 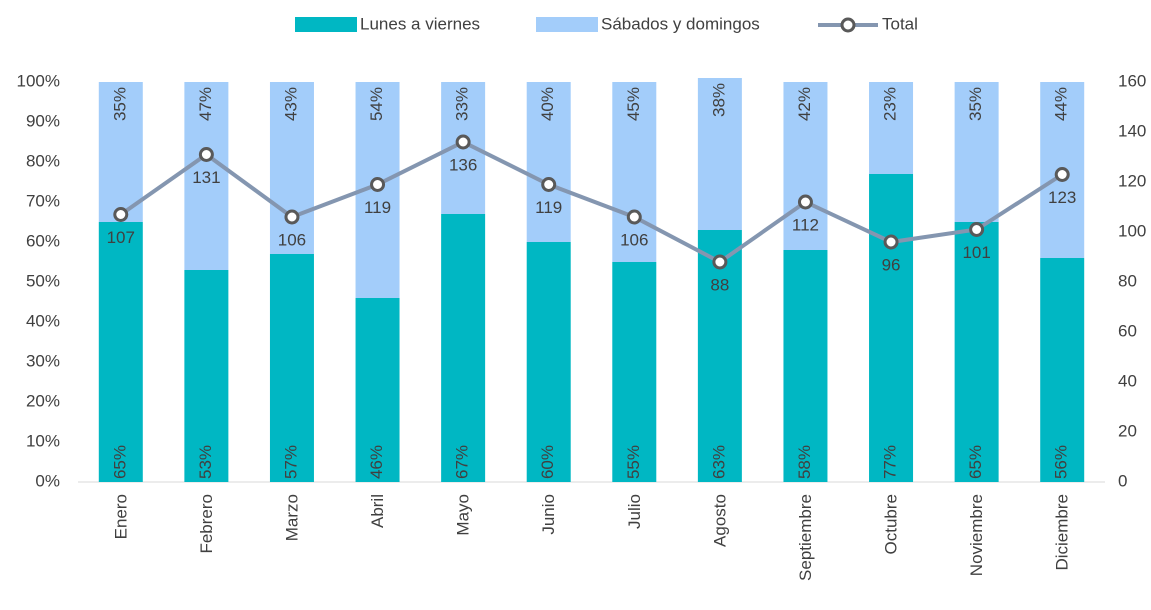 I want to click on bar-value-label: 42%, so click(x=804, y=104).